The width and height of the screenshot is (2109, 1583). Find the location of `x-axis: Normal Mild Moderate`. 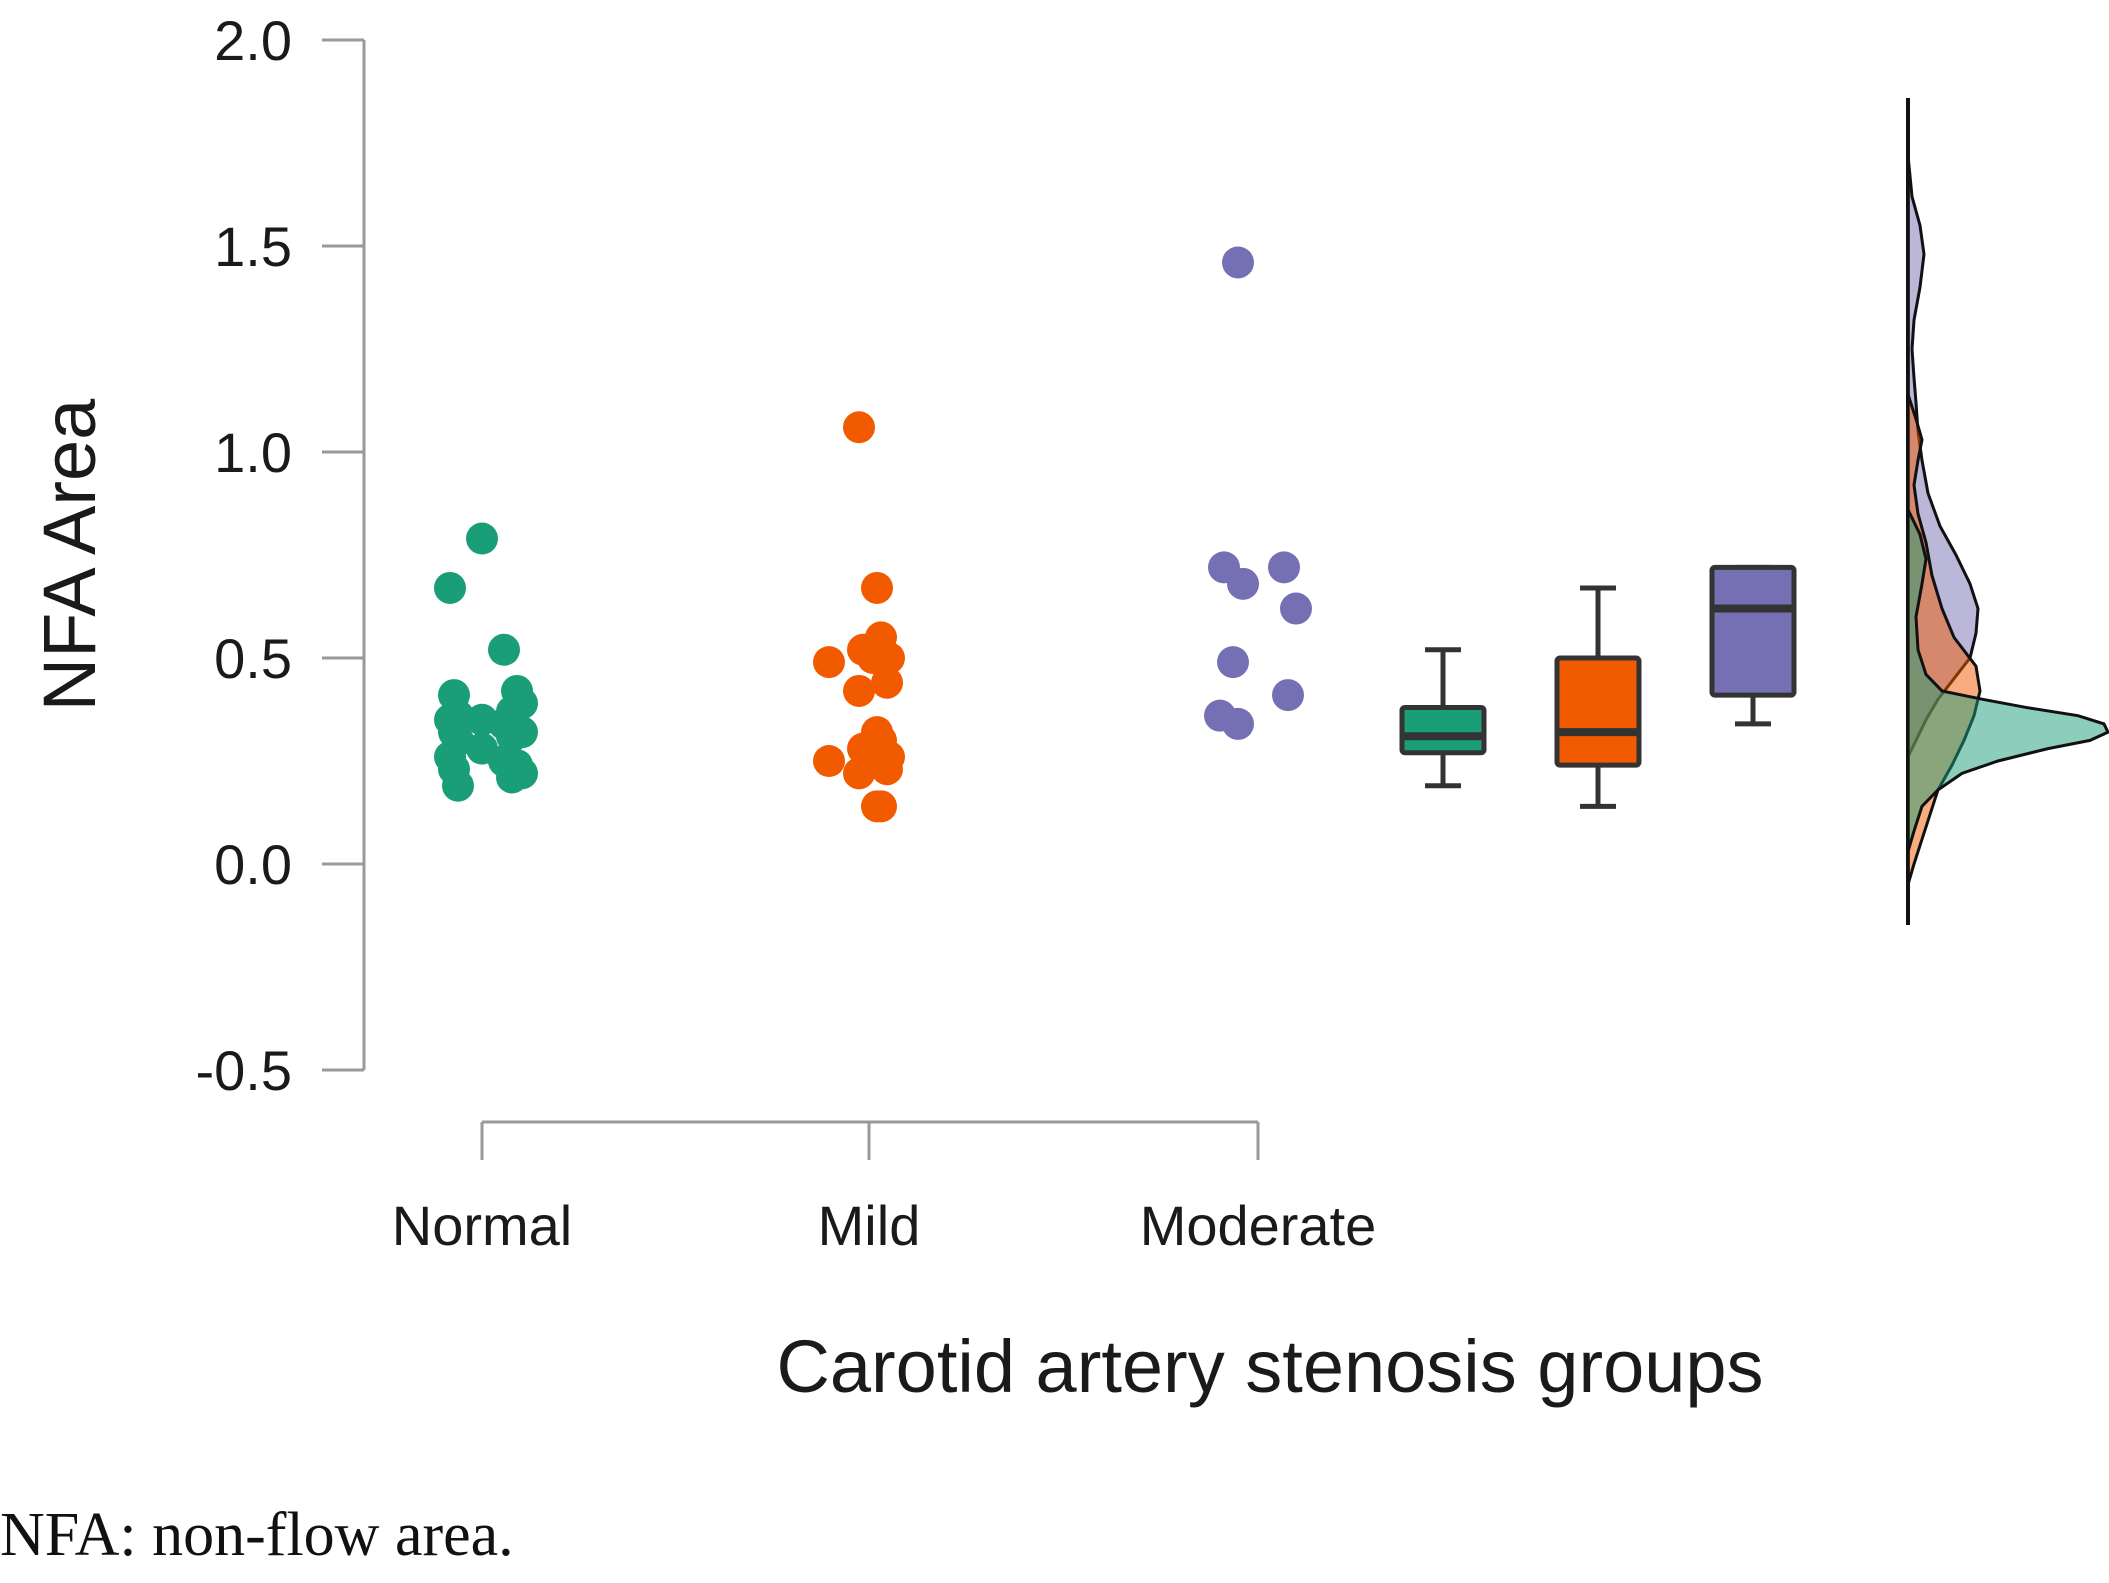

x-axis: Normal Mild Moderate is located at coordinates (884, 1188).